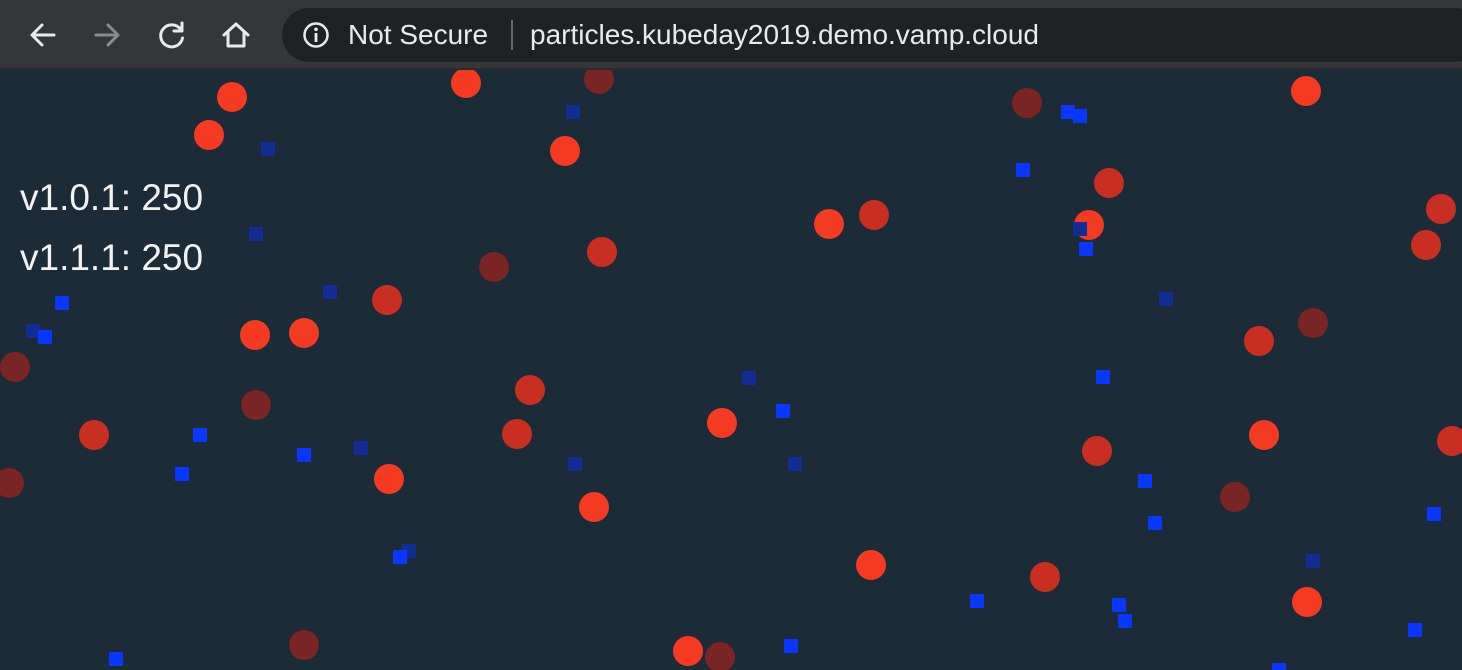  I want to click on forward-button, so click(107, 35).